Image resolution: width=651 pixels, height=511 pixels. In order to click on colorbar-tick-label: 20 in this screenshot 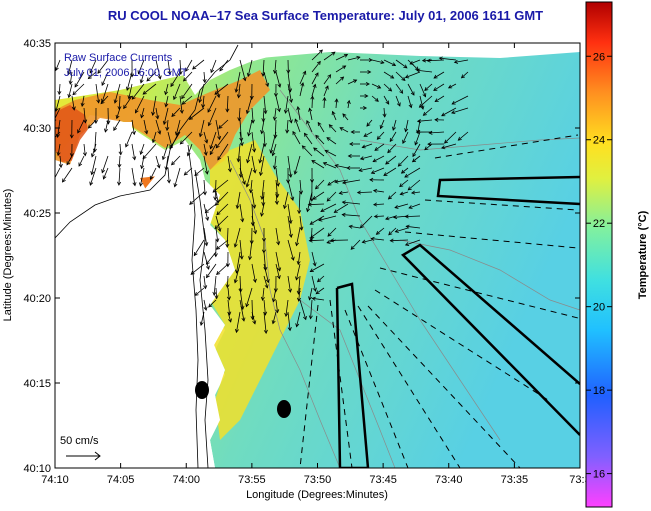, I will do `click(599, 308)`.